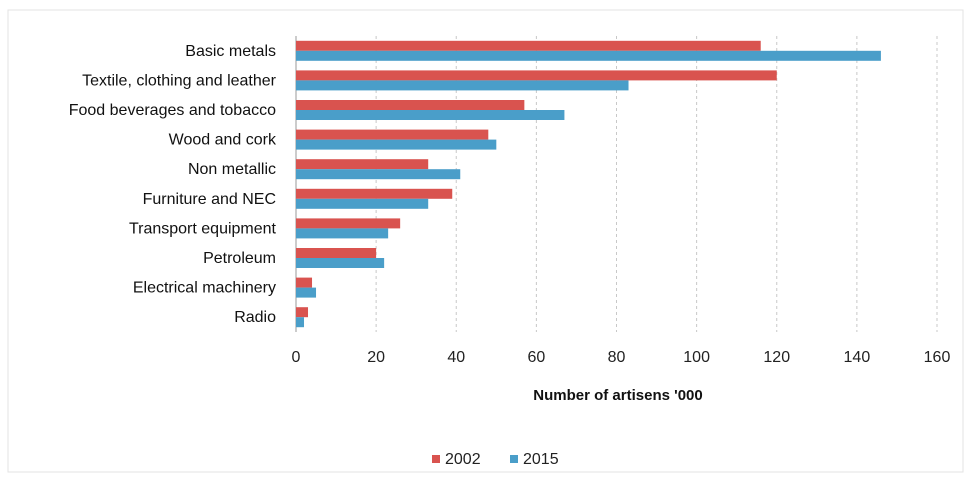 This screenshot has width=967, height=478. I want to click on category-label: Non metallic, so click(232, 169).